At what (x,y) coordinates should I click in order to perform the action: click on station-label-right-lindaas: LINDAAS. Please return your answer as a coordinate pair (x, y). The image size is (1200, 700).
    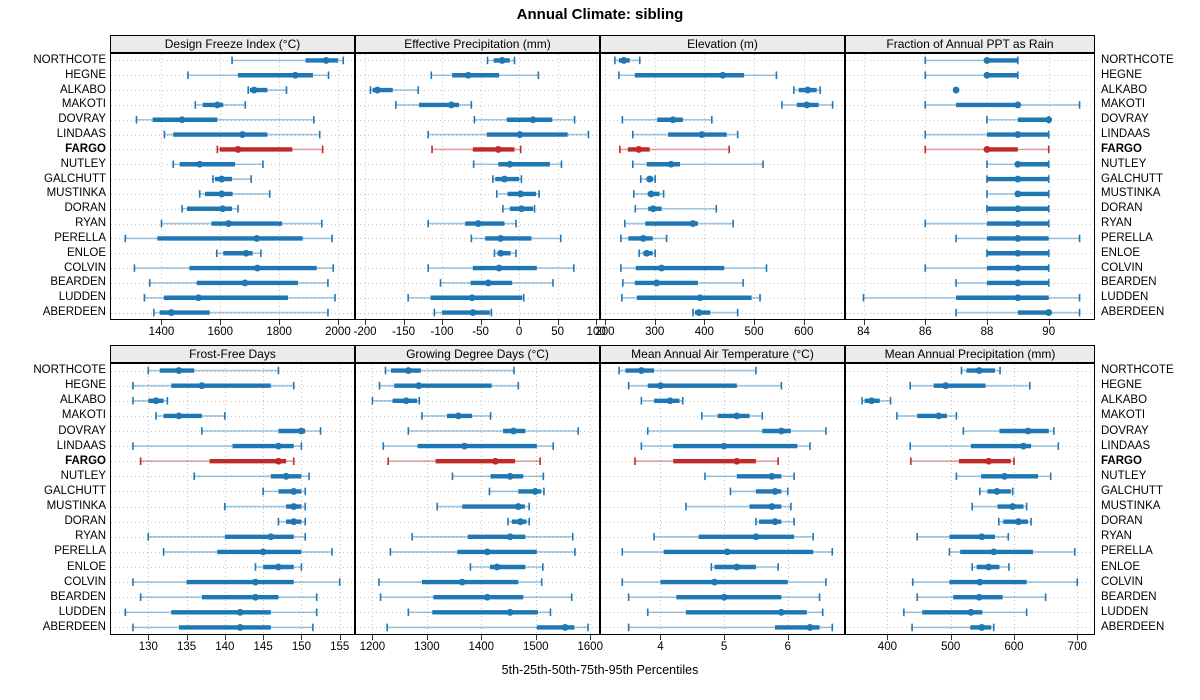
    Looking at the image, I should click on (1126, 445).